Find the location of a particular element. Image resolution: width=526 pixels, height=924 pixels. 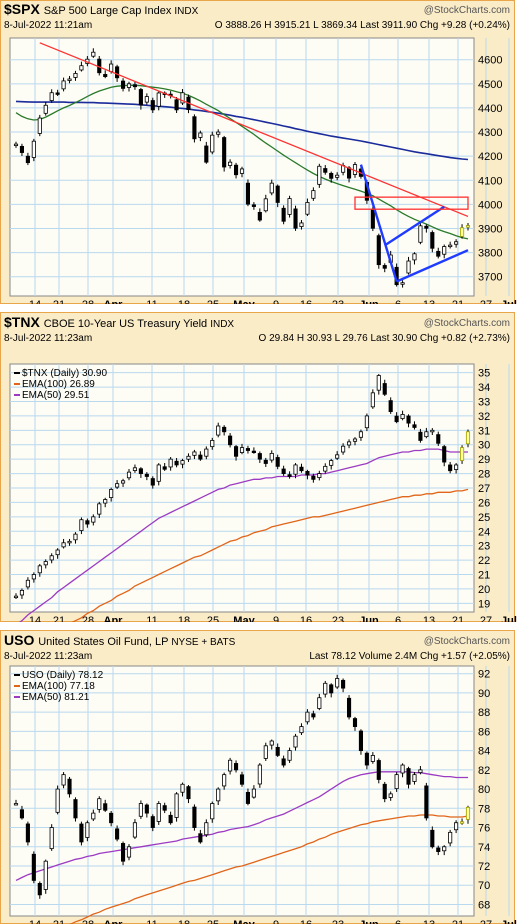

x-tick-label: 25 is located at coordinates (213, 618).